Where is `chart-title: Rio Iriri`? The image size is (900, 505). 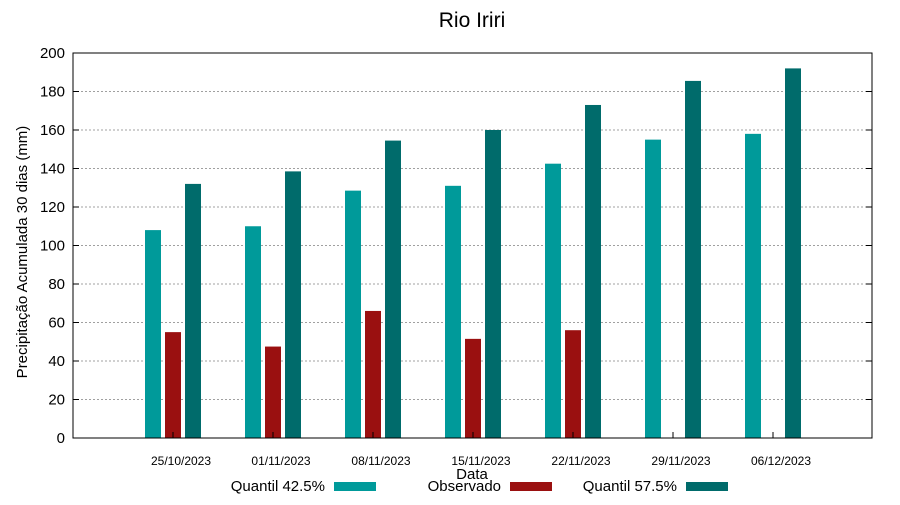
chart-title: Rio Iriri is located at coordinates (472, 20).